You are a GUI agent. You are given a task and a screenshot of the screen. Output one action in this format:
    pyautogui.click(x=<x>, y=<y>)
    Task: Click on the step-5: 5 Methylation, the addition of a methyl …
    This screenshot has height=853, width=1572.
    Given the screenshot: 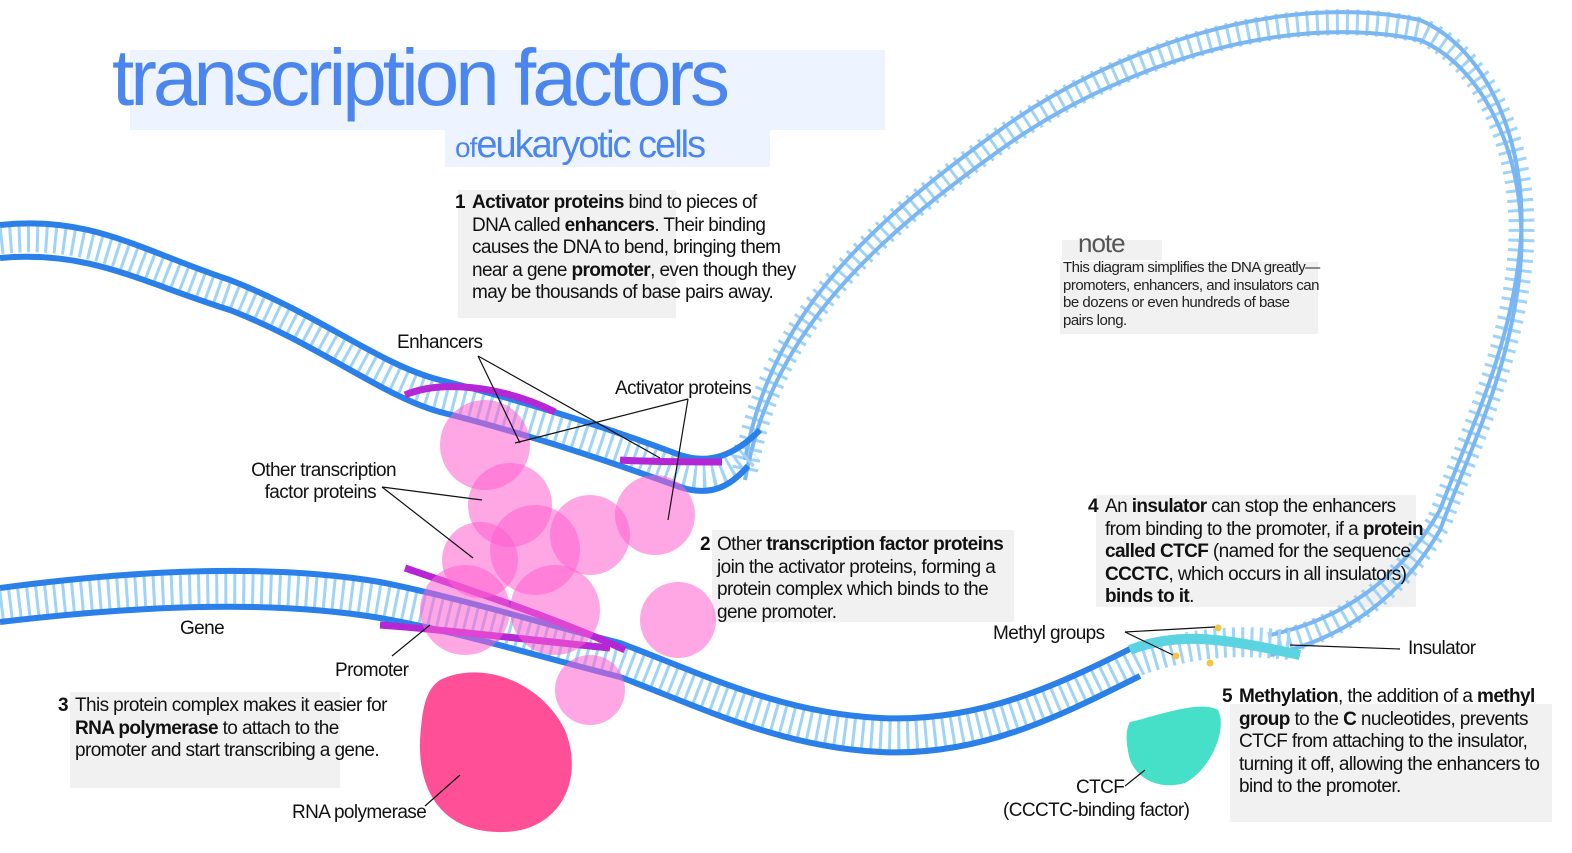 What is the action you would take?
    pyautogui.click(x=1389, y=754)
    